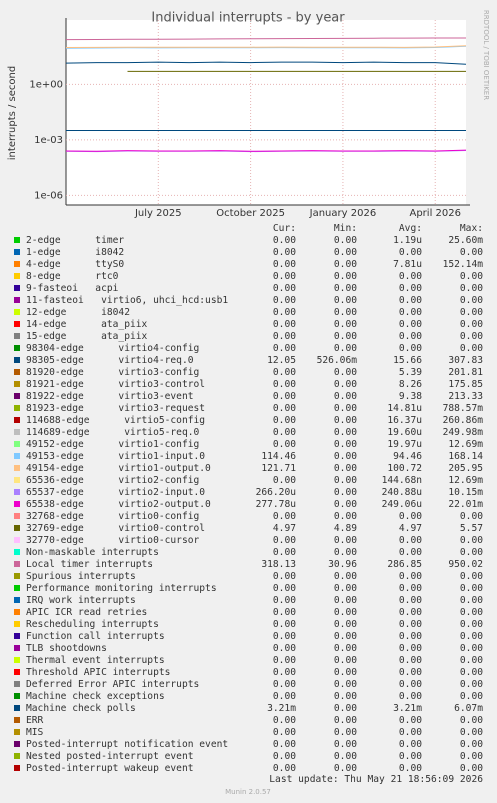  What do you see at coordinates (465, 444) in the screenshot?
I see `legend-stat: 12.69m` at bounding box center [465, 444].